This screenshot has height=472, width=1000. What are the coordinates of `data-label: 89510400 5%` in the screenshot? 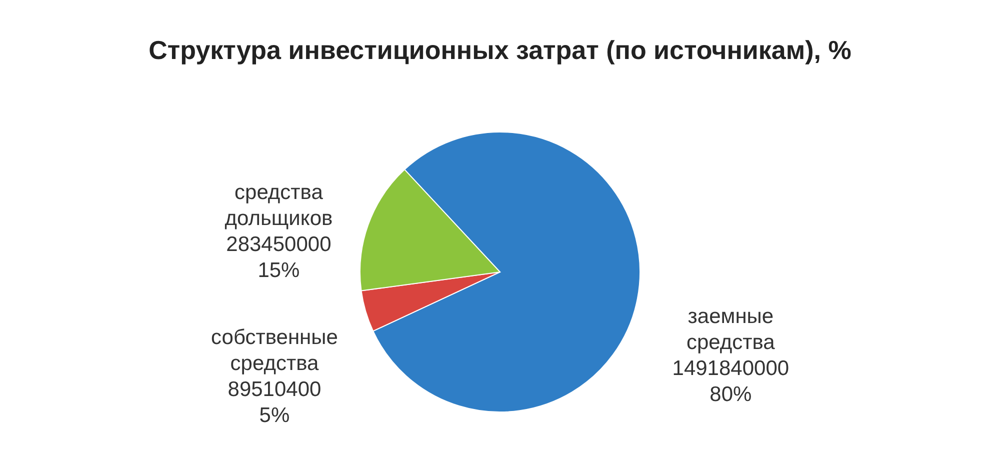 It's located at (275, 403).